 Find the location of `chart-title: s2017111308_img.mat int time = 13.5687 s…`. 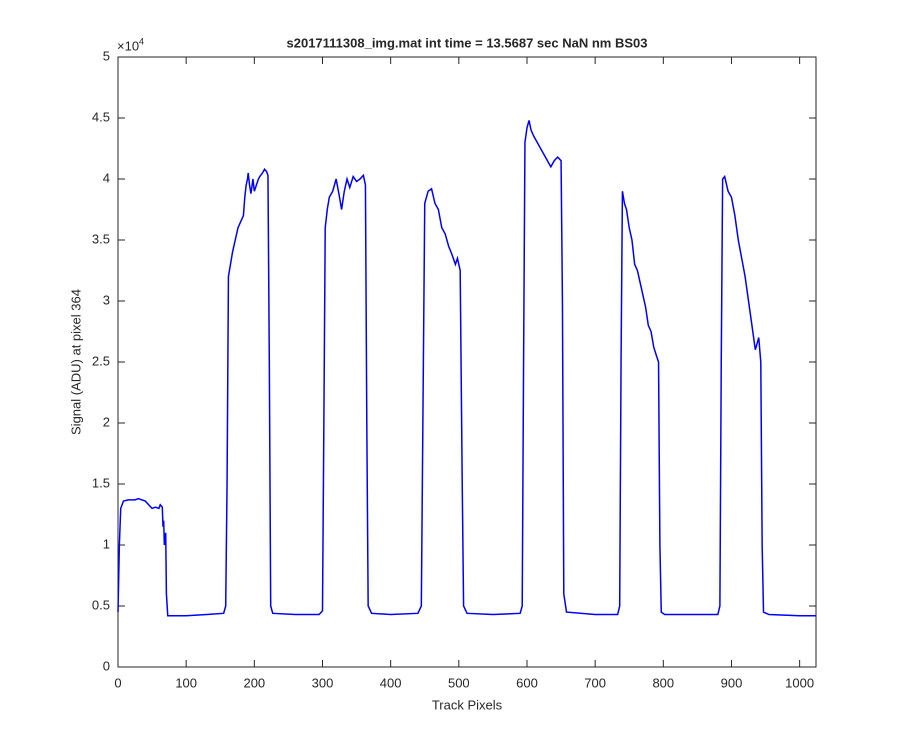

chart-title: s2017111308_img.mat int time = 13.5687 s… is located at coordinates (467, 42).